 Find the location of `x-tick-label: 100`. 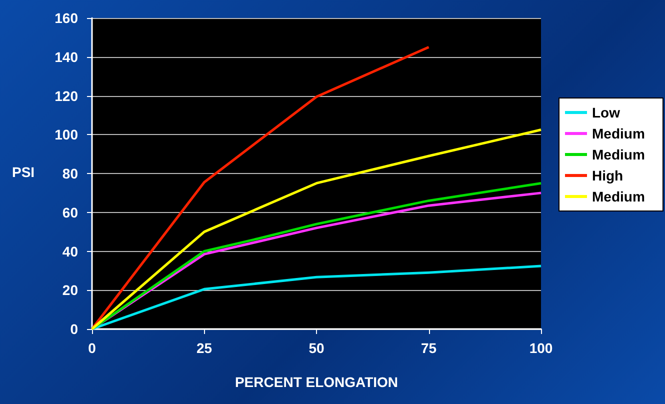

x-tick-label: 100 is located at coordinates (541, 348).